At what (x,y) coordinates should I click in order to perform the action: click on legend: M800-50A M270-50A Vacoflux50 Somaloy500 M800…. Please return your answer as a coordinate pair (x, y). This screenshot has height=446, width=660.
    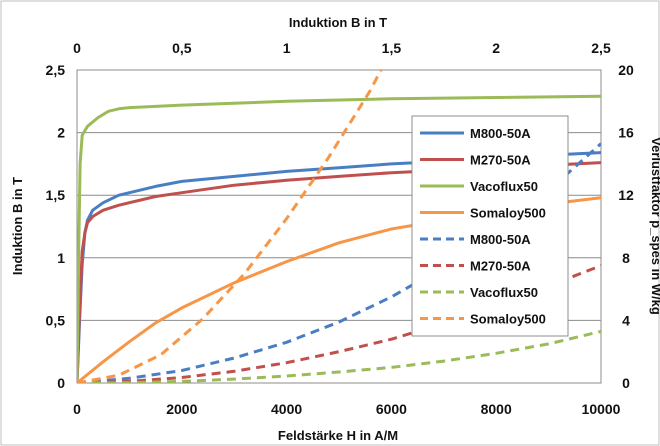
    Looking at the image, I should click on (490, 226).